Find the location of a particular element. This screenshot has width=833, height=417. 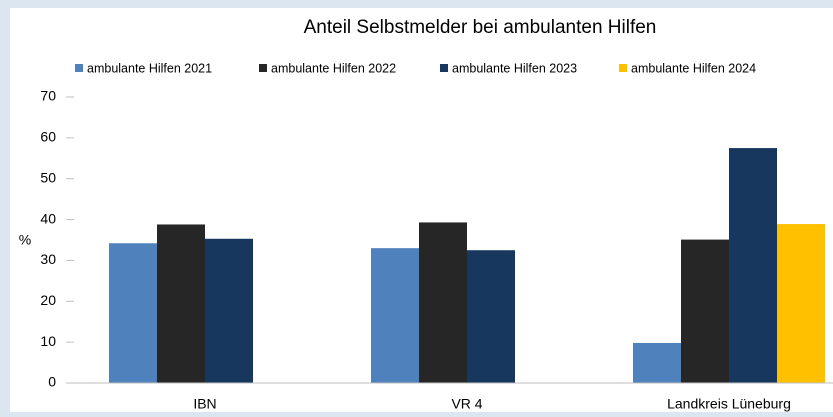

y-tick-label: 50 is located at coordinates (48, 177).